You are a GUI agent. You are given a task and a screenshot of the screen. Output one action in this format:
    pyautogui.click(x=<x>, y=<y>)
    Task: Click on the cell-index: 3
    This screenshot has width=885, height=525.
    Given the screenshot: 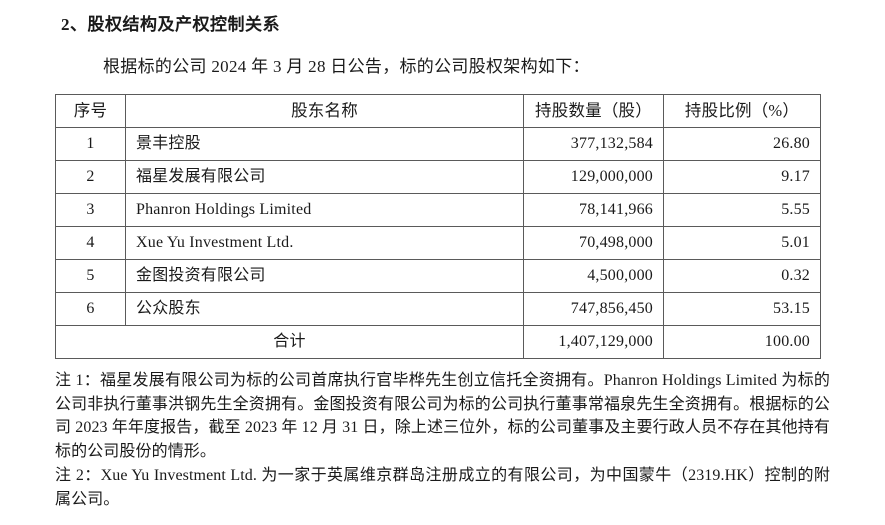 What is the action you would take?
    pyautogui.click(x=90, y=210)
    